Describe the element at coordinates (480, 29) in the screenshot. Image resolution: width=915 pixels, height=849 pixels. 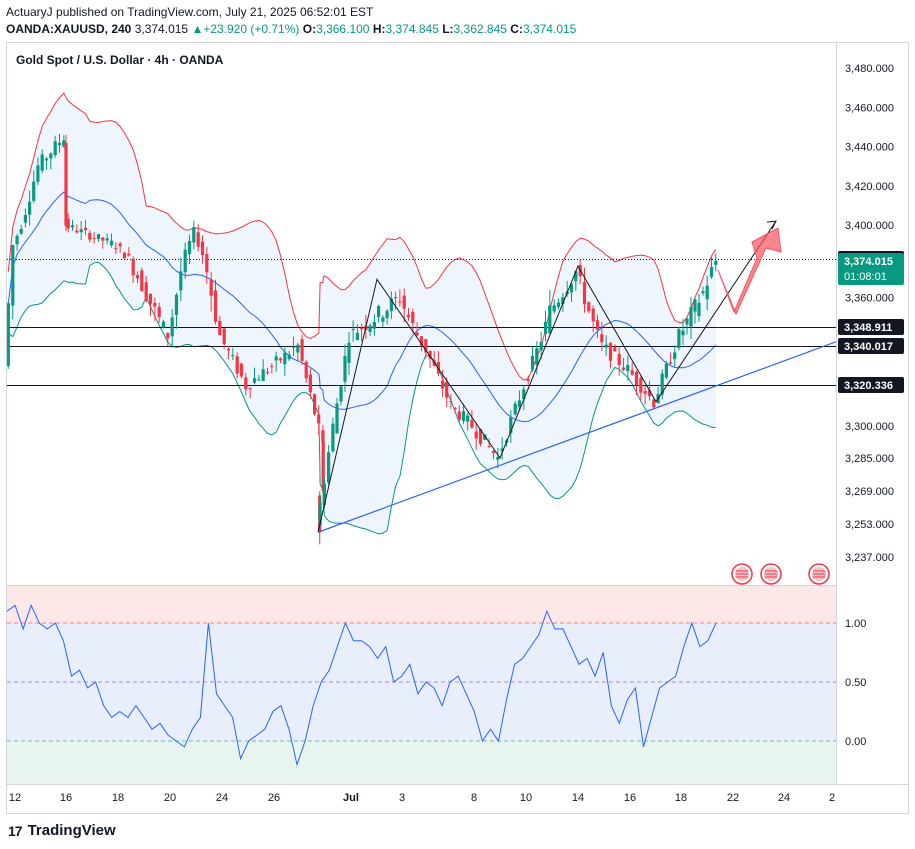
I see `low-value: 3,362.845` at that location.